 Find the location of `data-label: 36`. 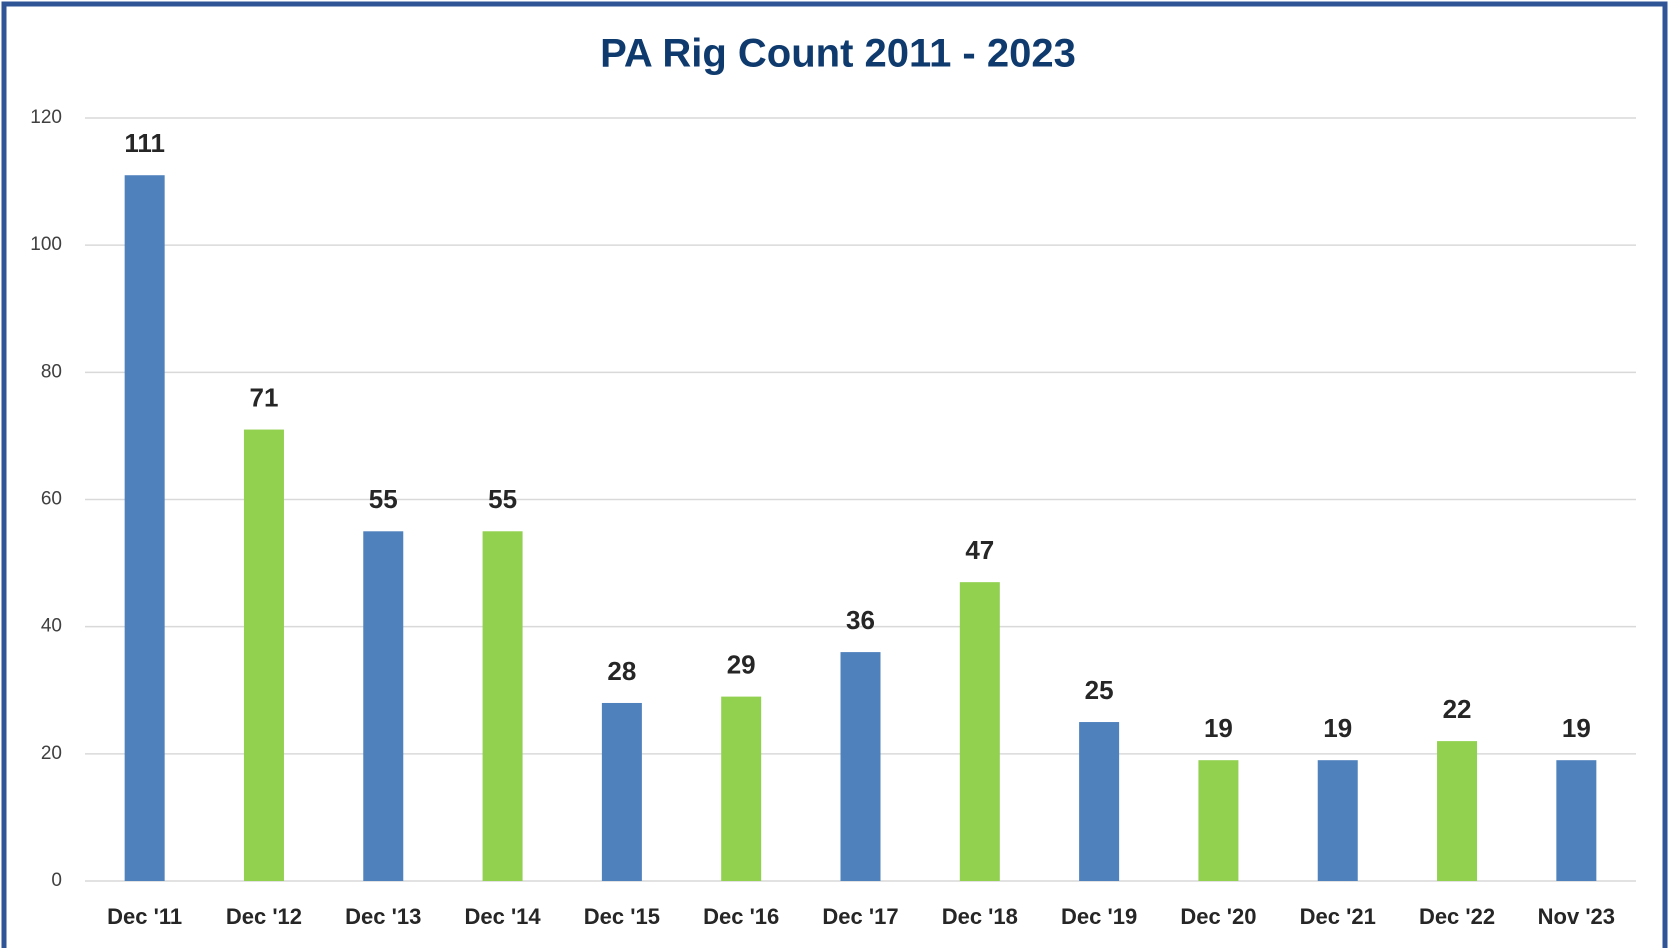

data-label: 36 is located at coordinates (860, 620).